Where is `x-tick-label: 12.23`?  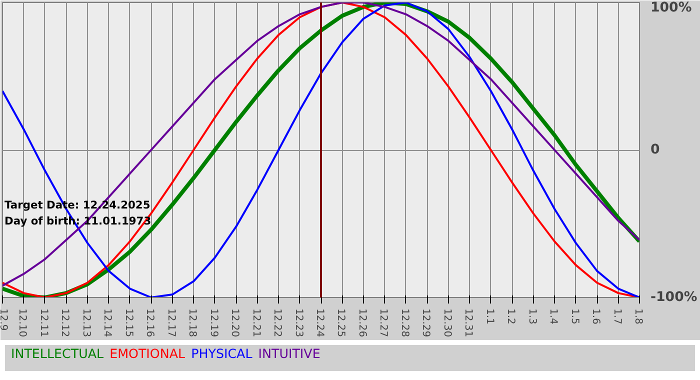
x-tick-label: 12.23 is located at coordinates (298, 323).